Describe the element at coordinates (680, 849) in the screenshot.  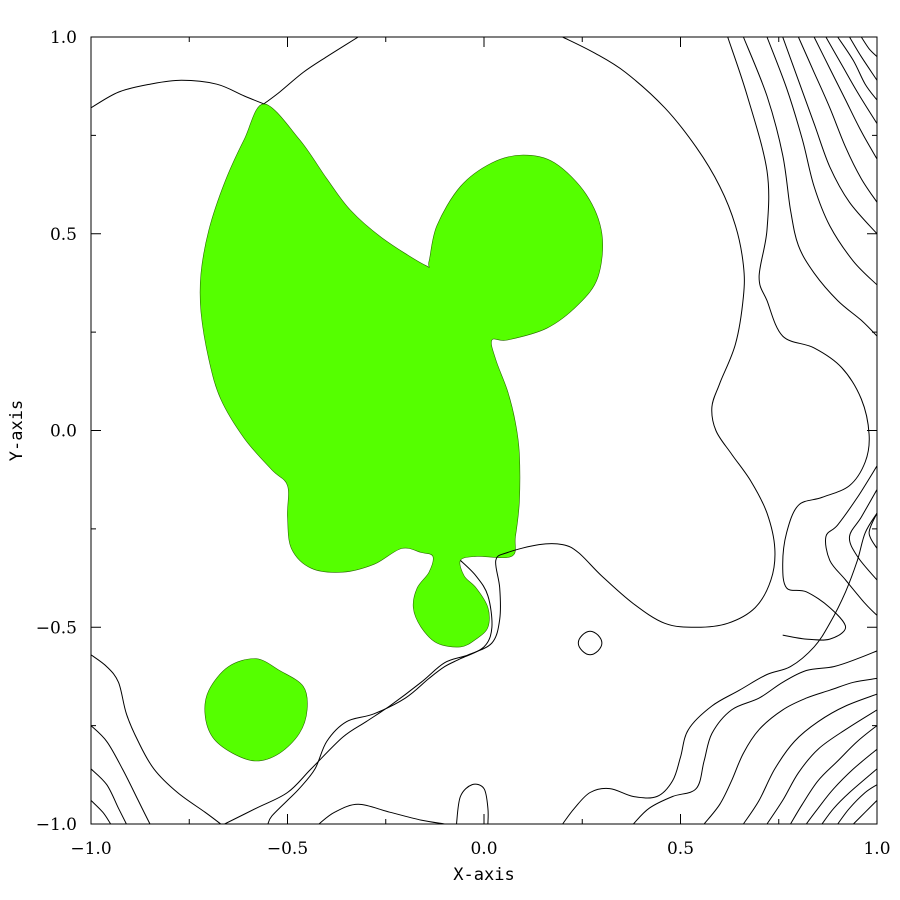
I see `x-tick-label: 0.5` at that location.